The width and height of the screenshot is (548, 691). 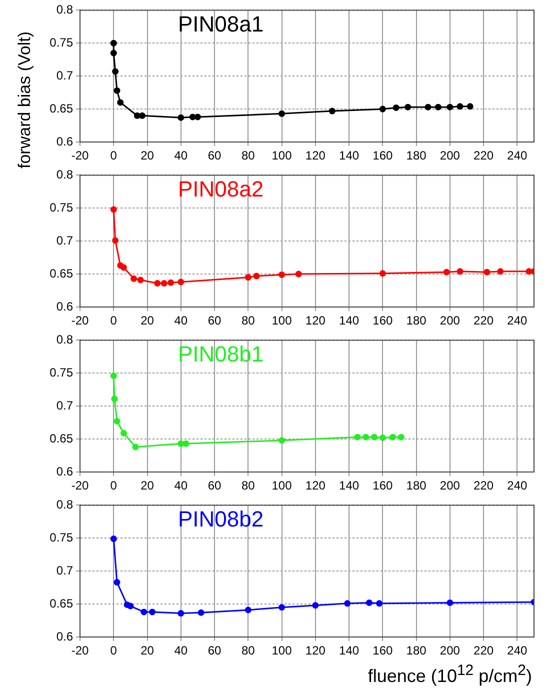 I want to click on x-axis-title: fluence (10$^{12}$ p/cm$^{2}$), so click(x=450, y=674).